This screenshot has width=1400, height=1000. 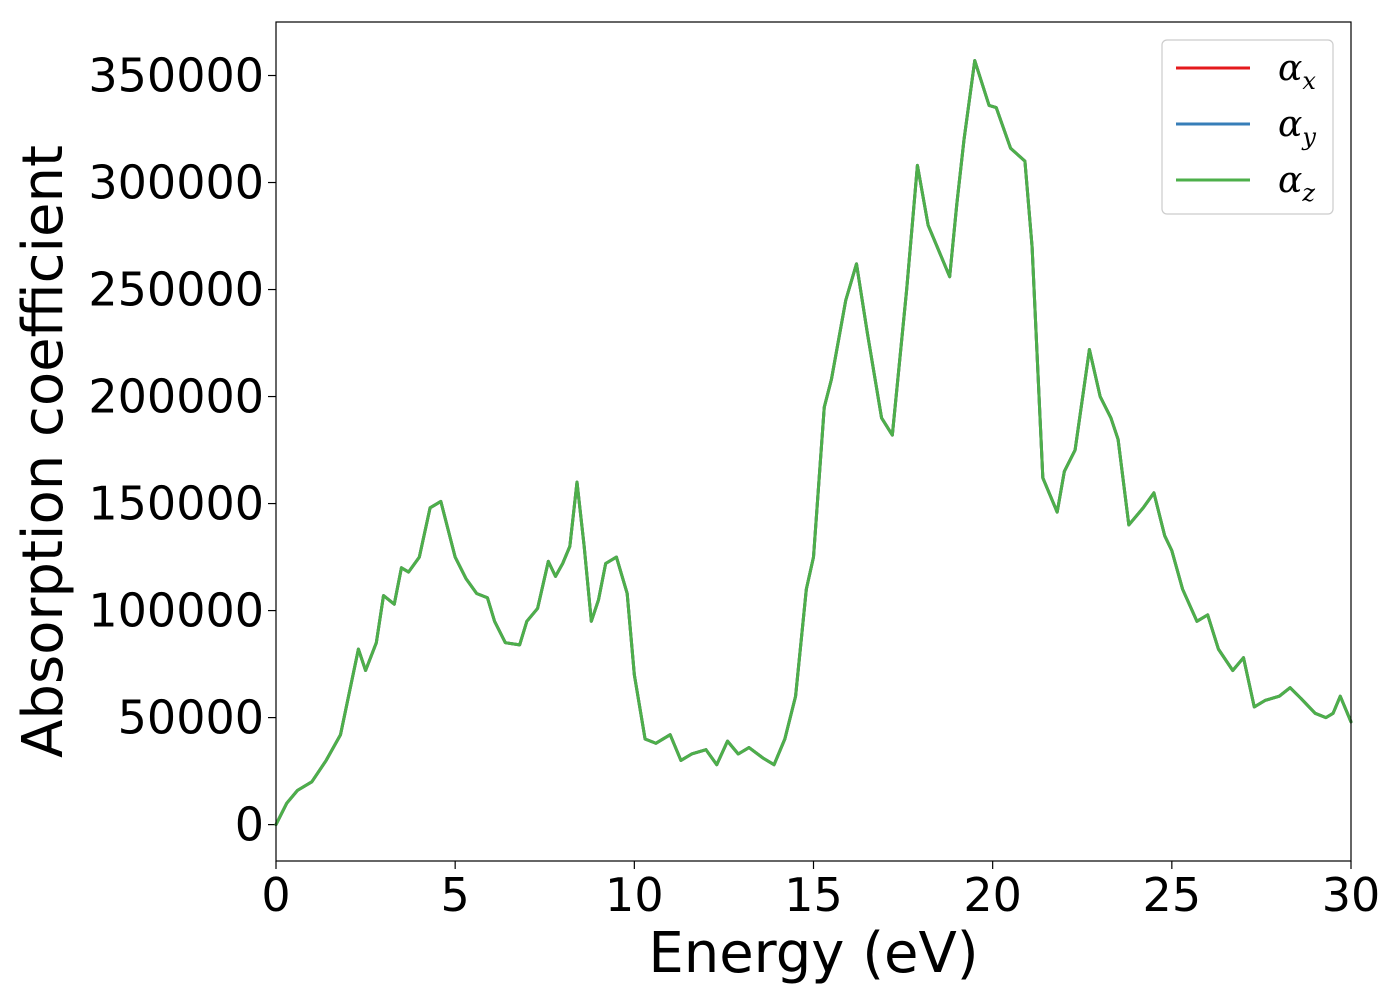 What do you see at coordinates (1351, 895) in the screenshot?
I see `x-tick-label: 30` at bounding box center [1351, 895].